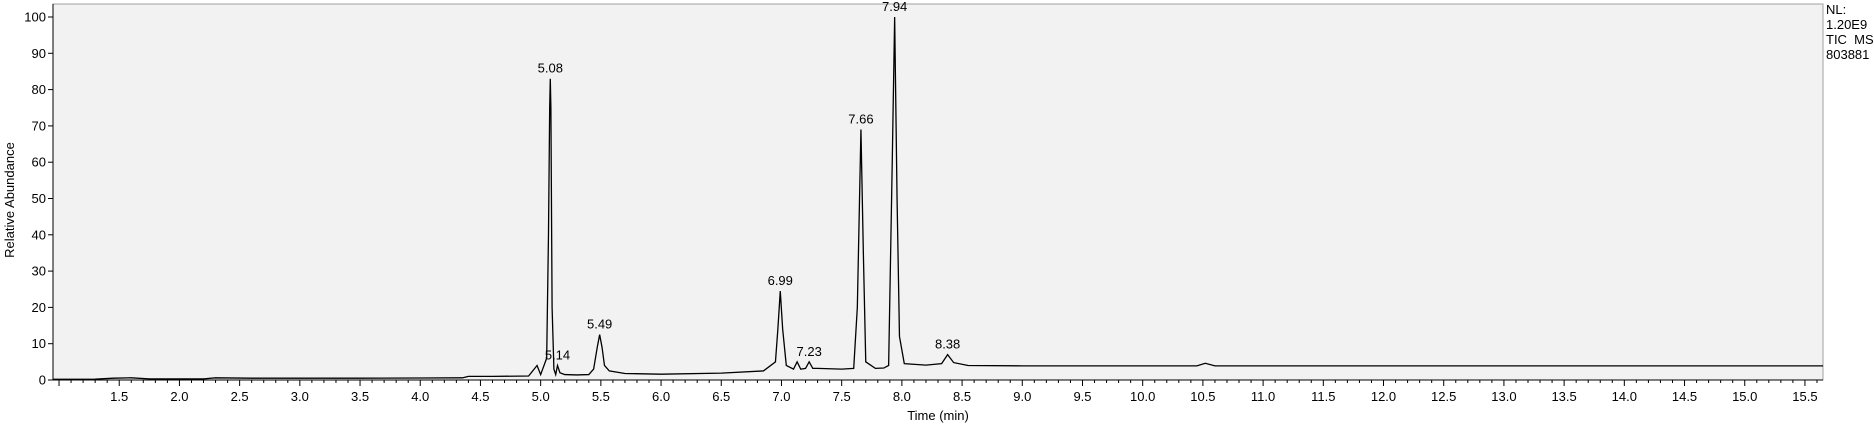 The image size is (1874, 426). Describe the element at coordinates (35, 17) in the screenshot. I see `y-tick-label: 100` at that location.